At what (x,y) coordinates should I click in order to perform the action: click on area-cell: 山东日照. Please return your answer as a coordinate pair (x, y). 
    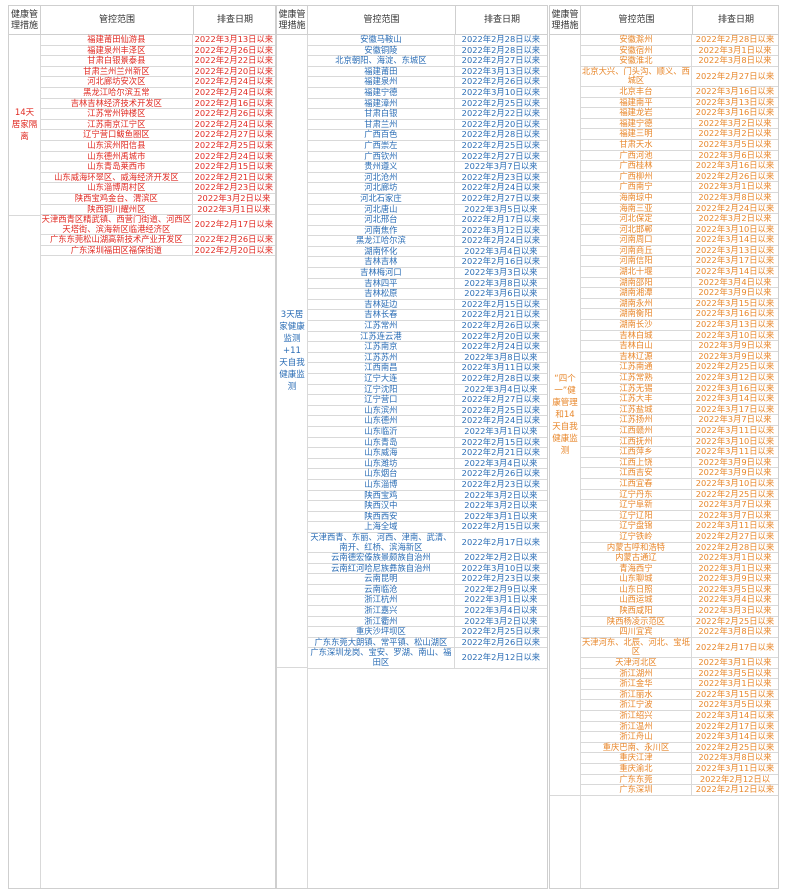
    Looking at the image, I should click on (636, 589).